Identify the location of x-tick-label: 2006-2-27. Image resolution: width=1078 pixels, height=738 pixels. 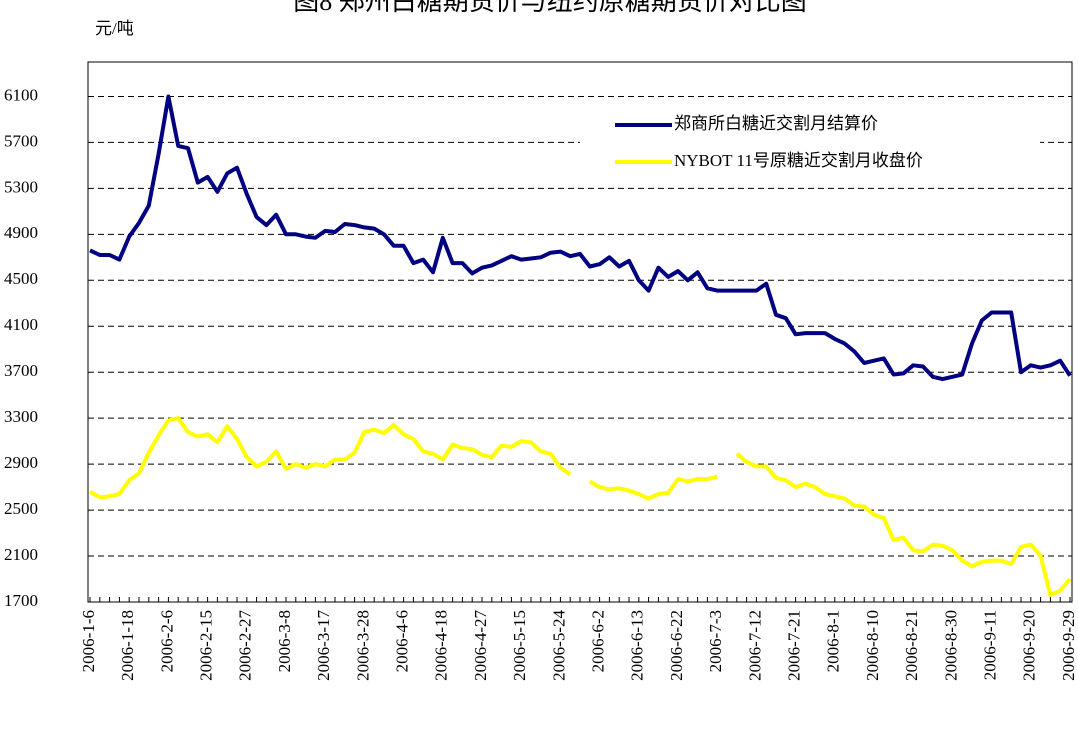
(245, 645).